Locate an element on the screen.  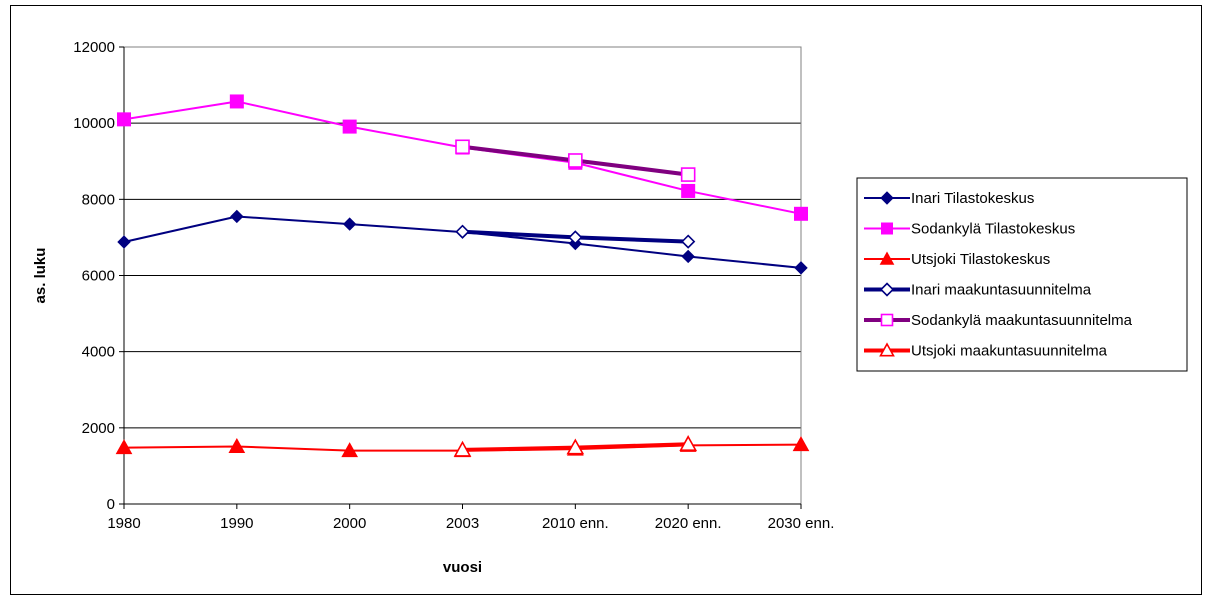
y-tick-labels: 0 2000 4000 6000 8000 10000 12000 is located at coordinates (94, 276).